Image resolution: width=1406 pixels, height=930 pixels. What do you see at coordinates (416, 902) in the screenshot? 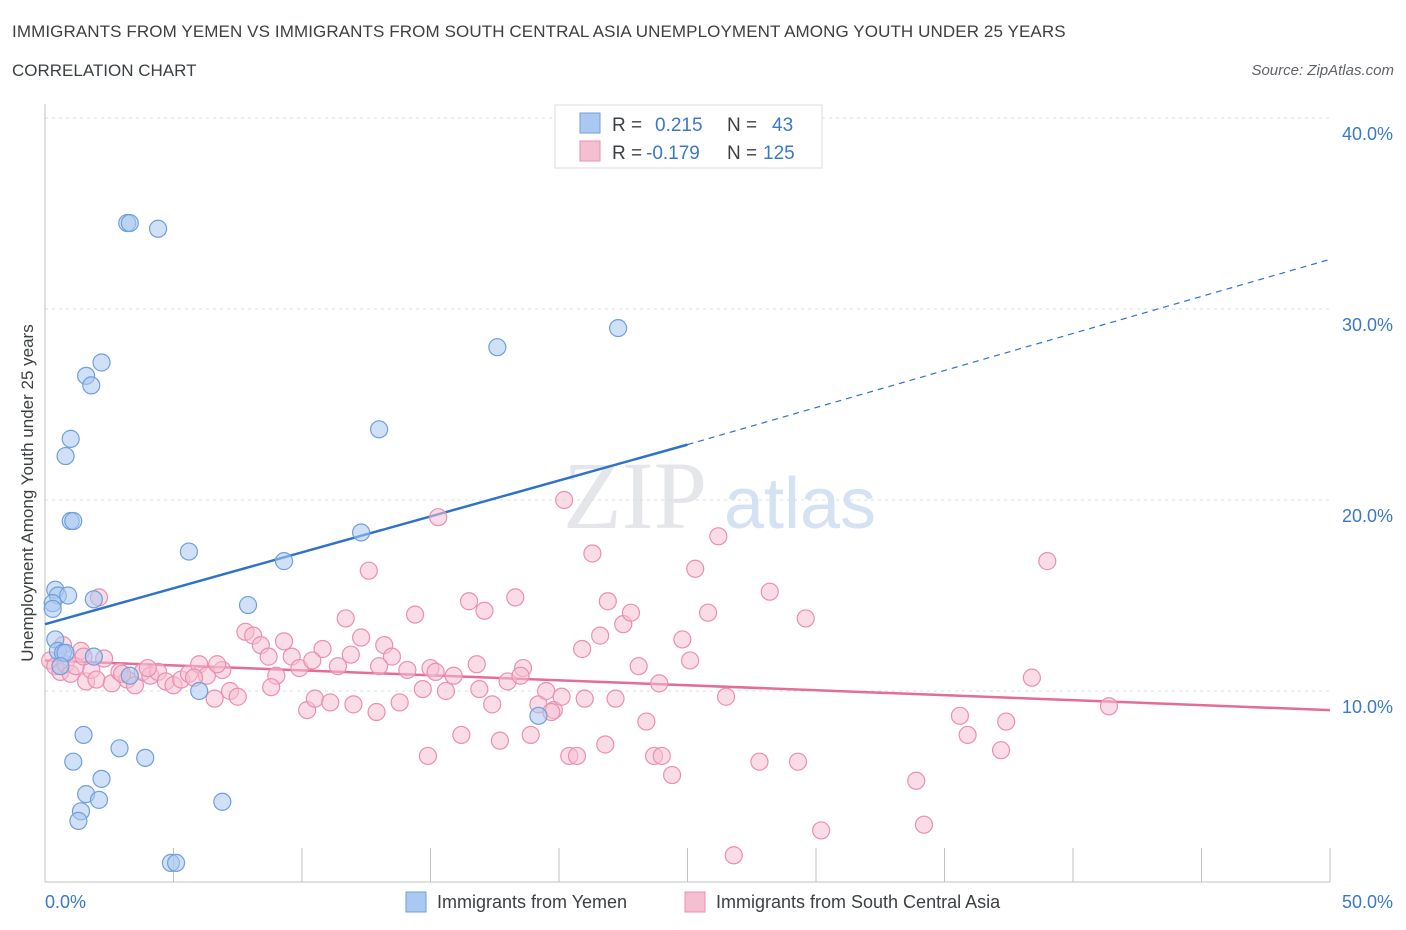
I see `legend-swatch-yemen` at bounding box center [416, 902].